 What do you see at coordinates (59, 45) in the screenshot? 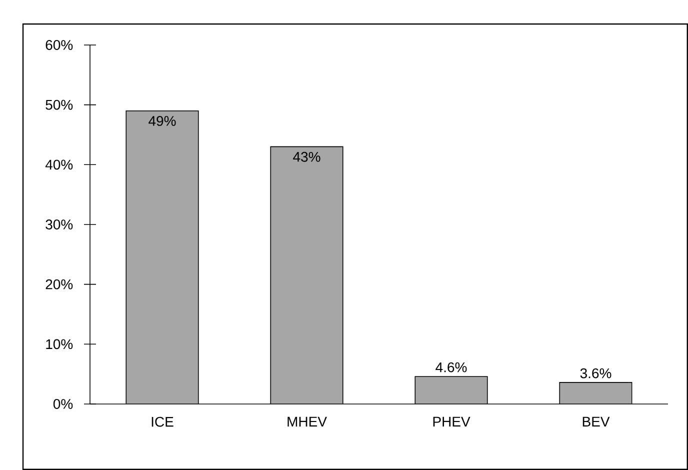
I see `y-tick-label: 60%` at bounding box center [59, 45].